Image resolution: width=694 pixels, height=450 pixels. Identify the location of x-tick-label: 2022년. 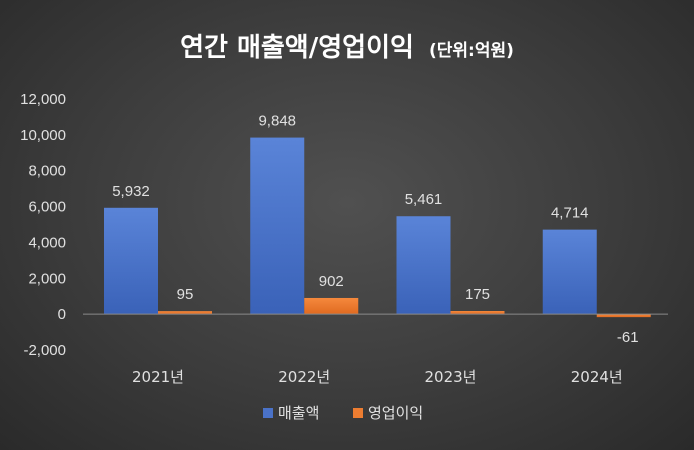
(304, 377).